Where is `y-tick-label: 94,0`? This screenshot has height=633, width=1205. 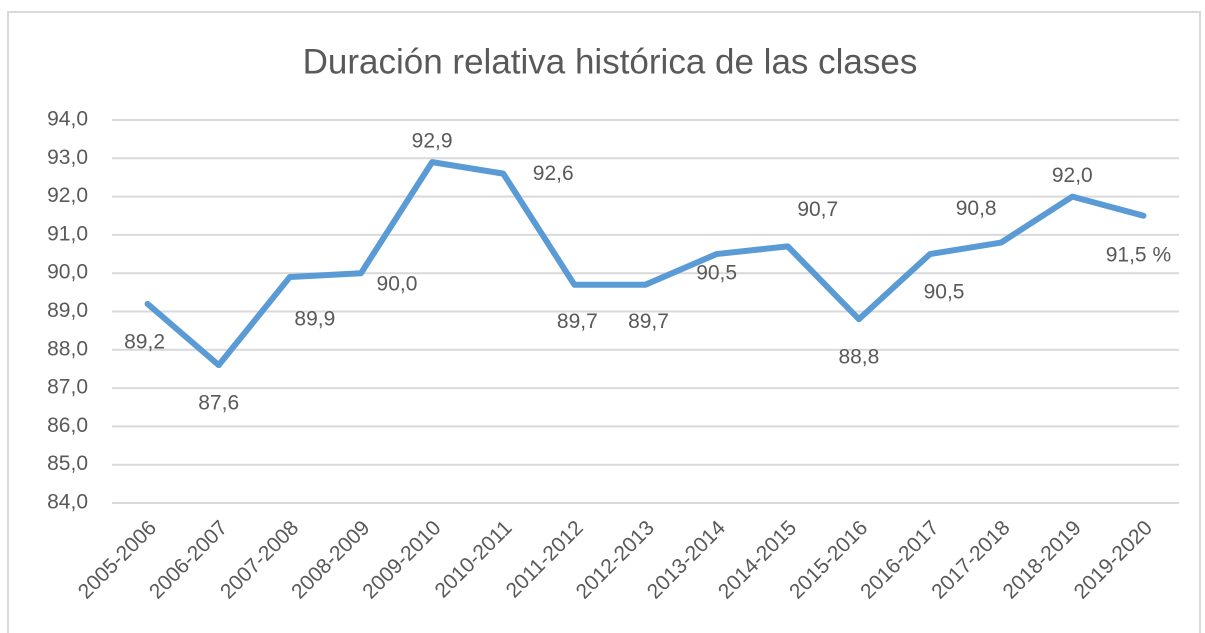
y-tick-label: 94,0 is located at coordinates (67, 119).